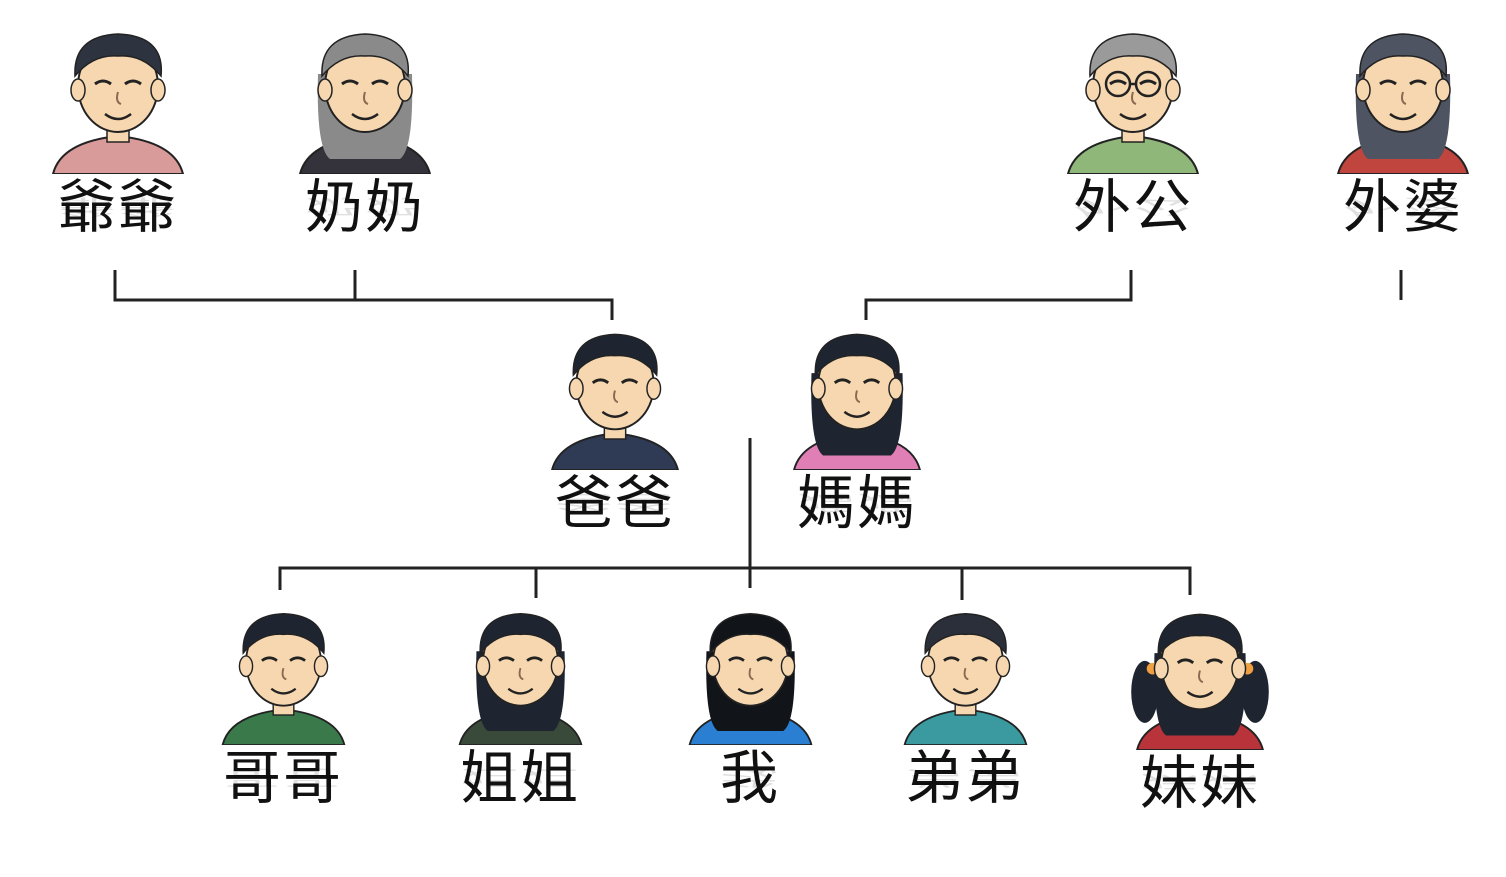  I want to click on label-grandma-paternal: 奶奶, so click(365, 207).